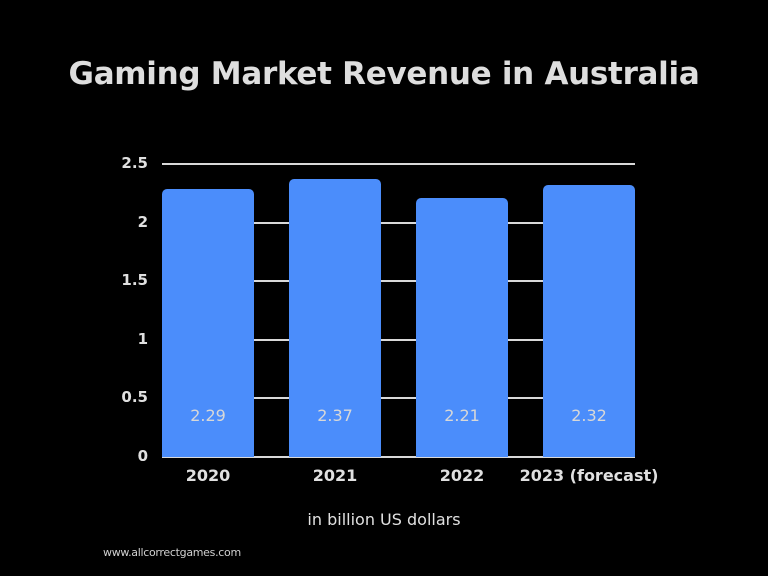 The image size is (768, 576). I want to click on y-tick-label: 2.5, so click(134, 163).